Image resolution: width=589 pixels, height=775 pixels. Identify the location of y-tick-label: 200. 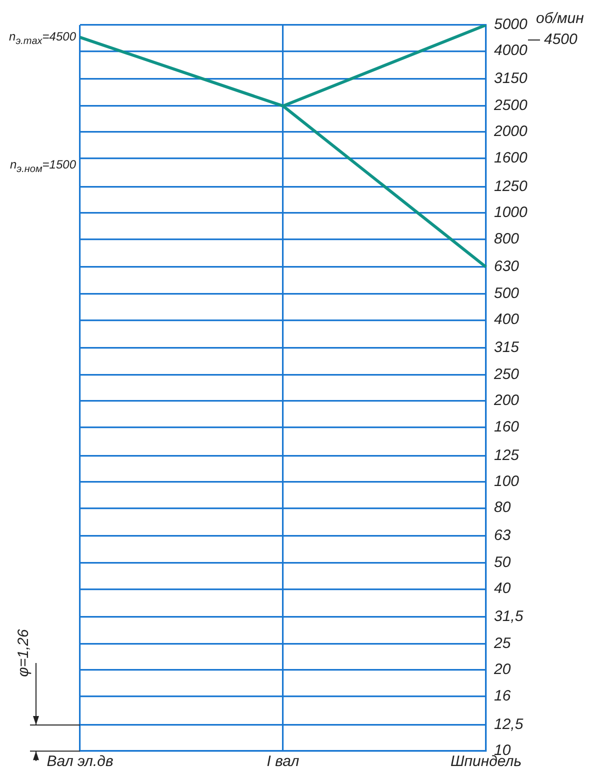
(506, 401).